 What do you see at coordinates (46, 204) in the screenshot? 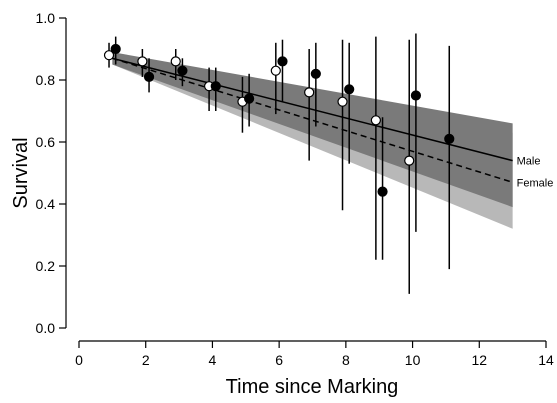
I see `y-tick-label-0.4: 0.4` at bounding box center [46, 204].